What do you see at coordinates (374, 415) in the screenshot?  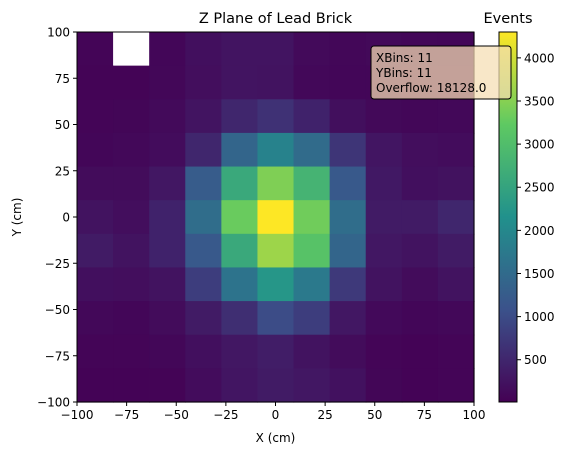 I see `x-tick-label: 50` at bounding box center [374, 415].